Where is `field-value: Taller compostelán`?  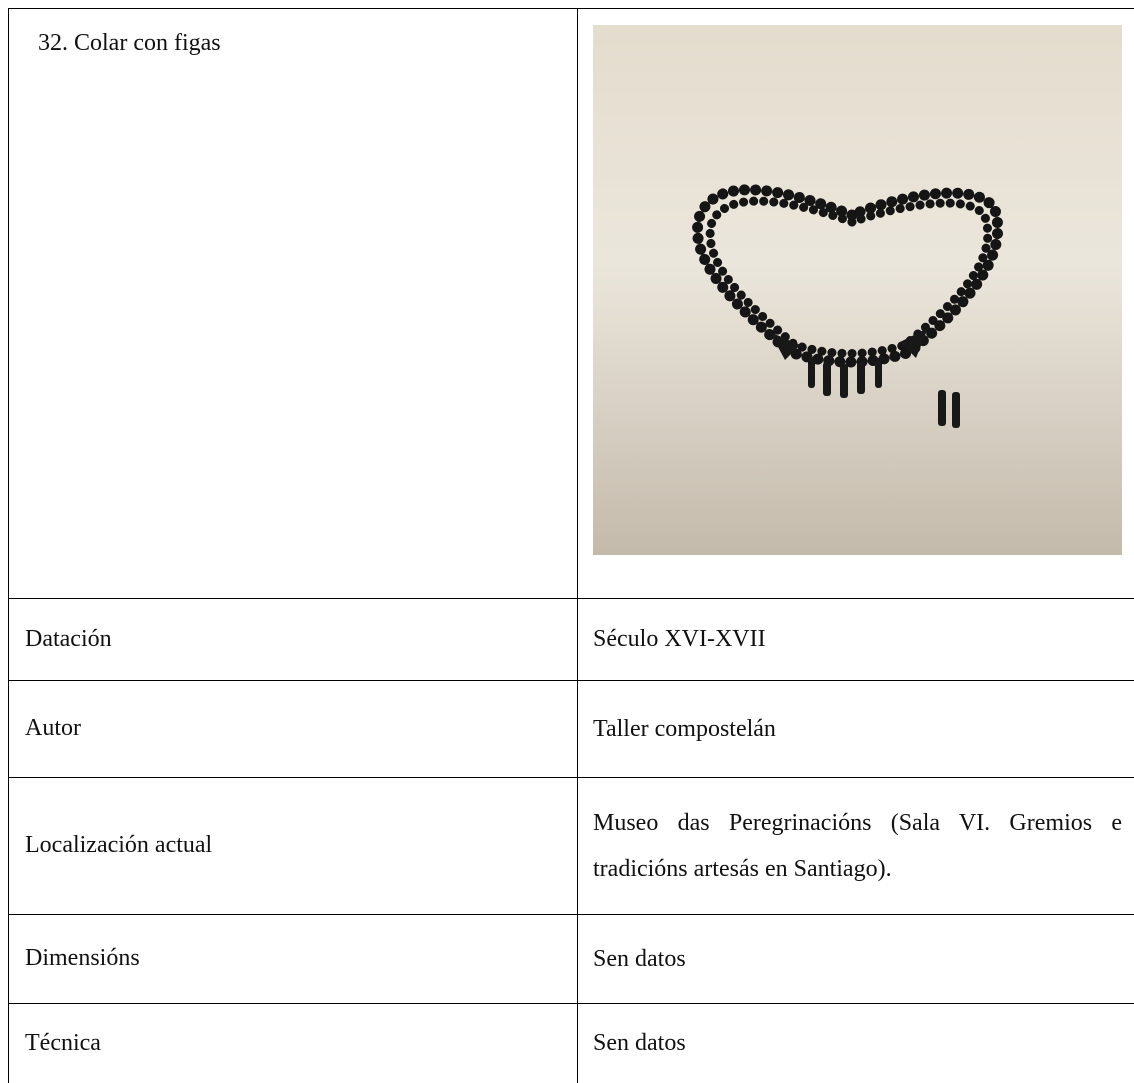
field-value: Taller compostelán is located at coordinates (857, 728).